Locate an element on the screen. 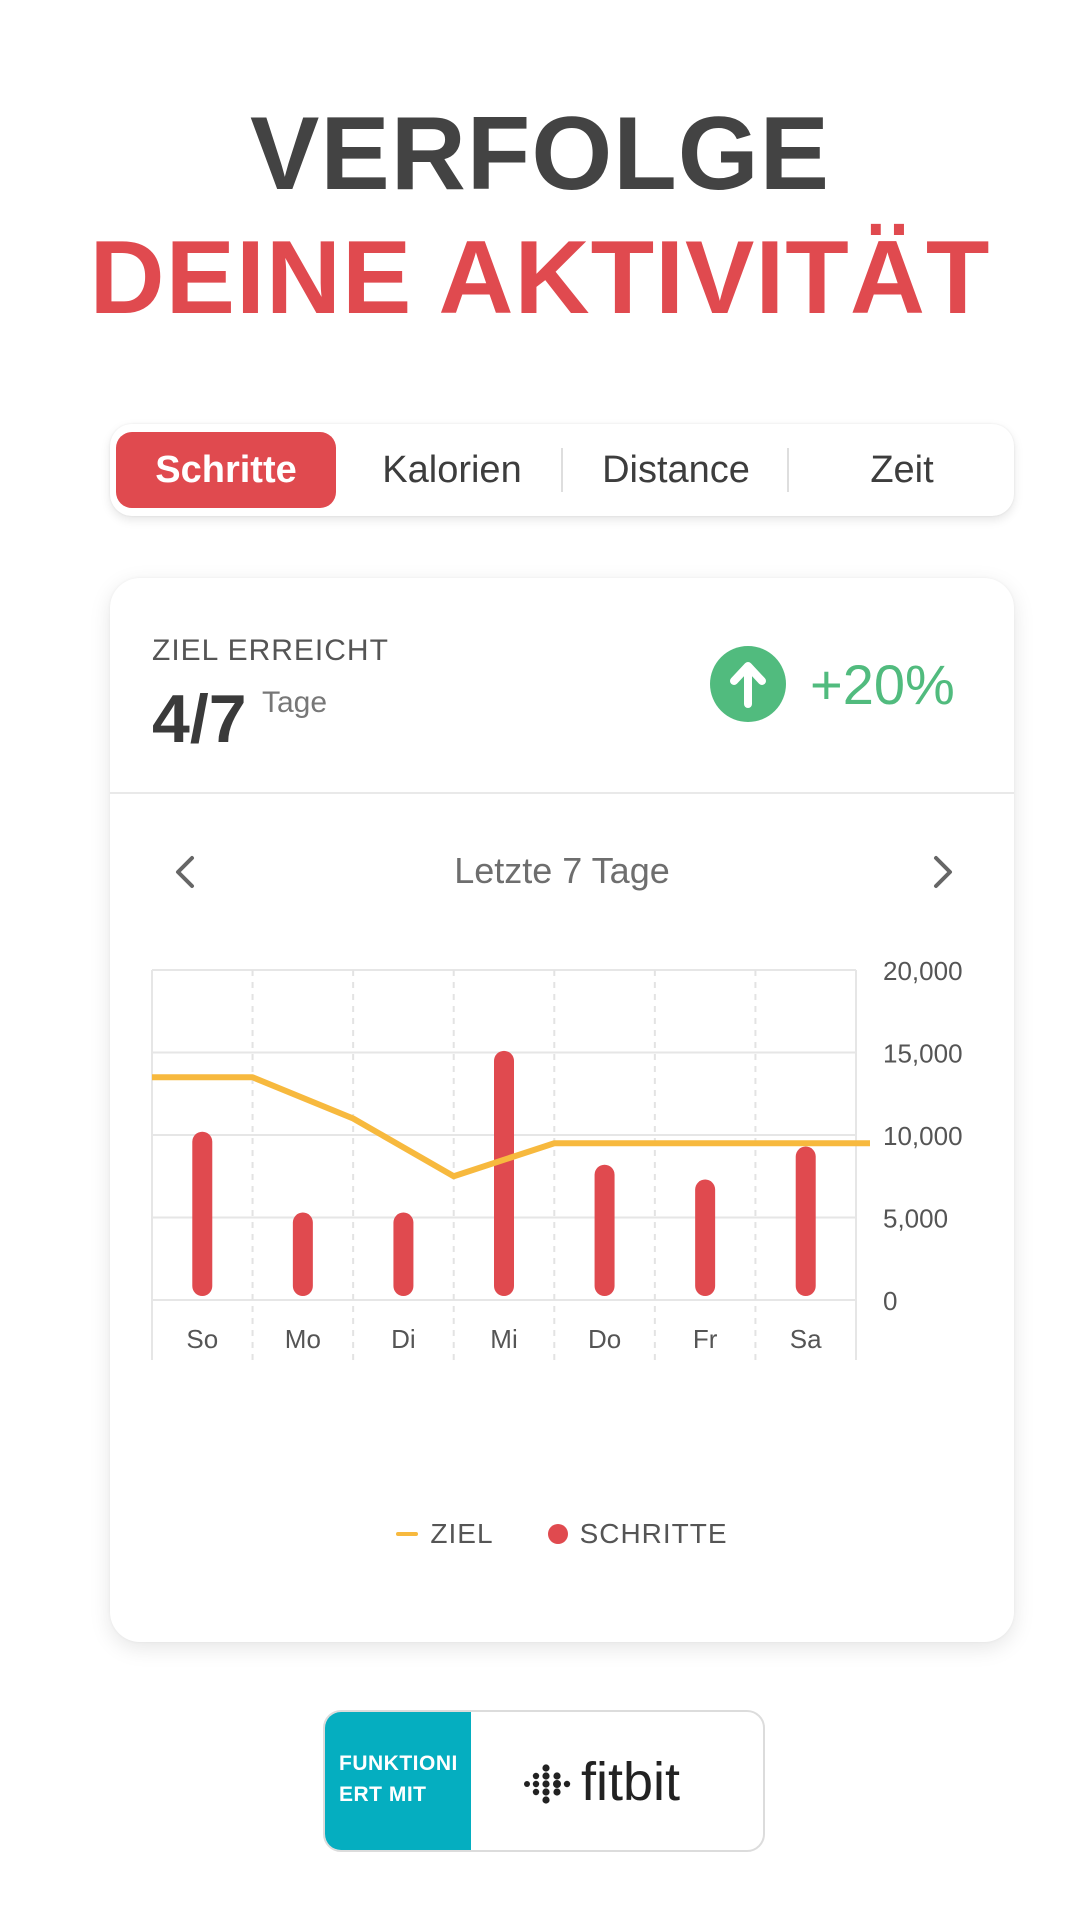 This screenshot has width=1080, height=1920. headline-line-1: VERFOLGE is located at coordinates (540, 154).